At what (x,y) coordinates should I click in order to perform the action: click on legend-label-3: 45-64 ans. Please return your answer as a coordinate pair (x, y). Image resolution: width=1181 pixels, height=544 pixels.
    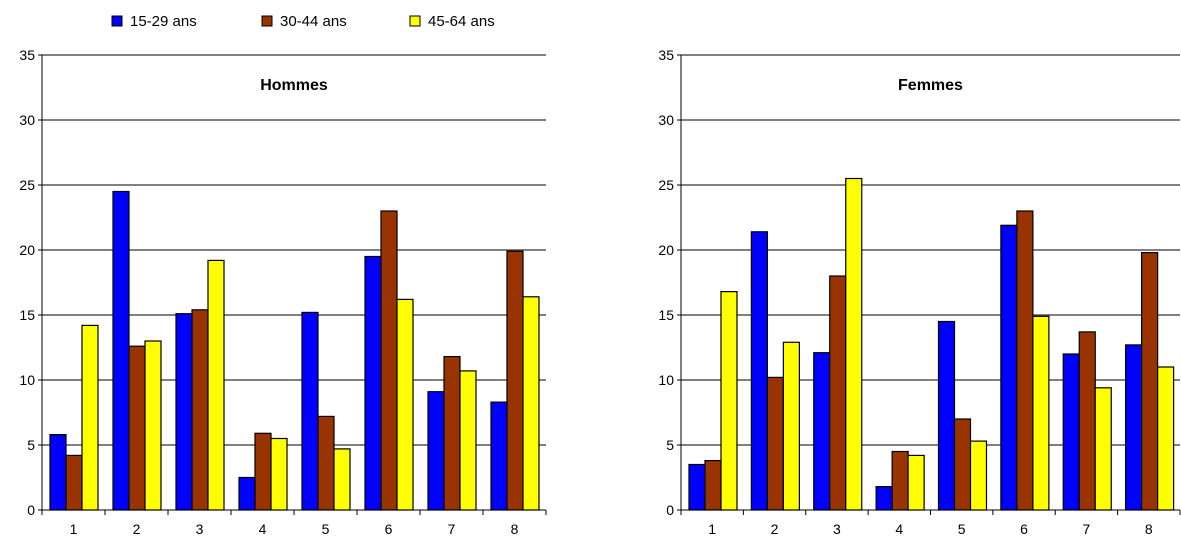
    Looking at the image, I should click on (461, 21).